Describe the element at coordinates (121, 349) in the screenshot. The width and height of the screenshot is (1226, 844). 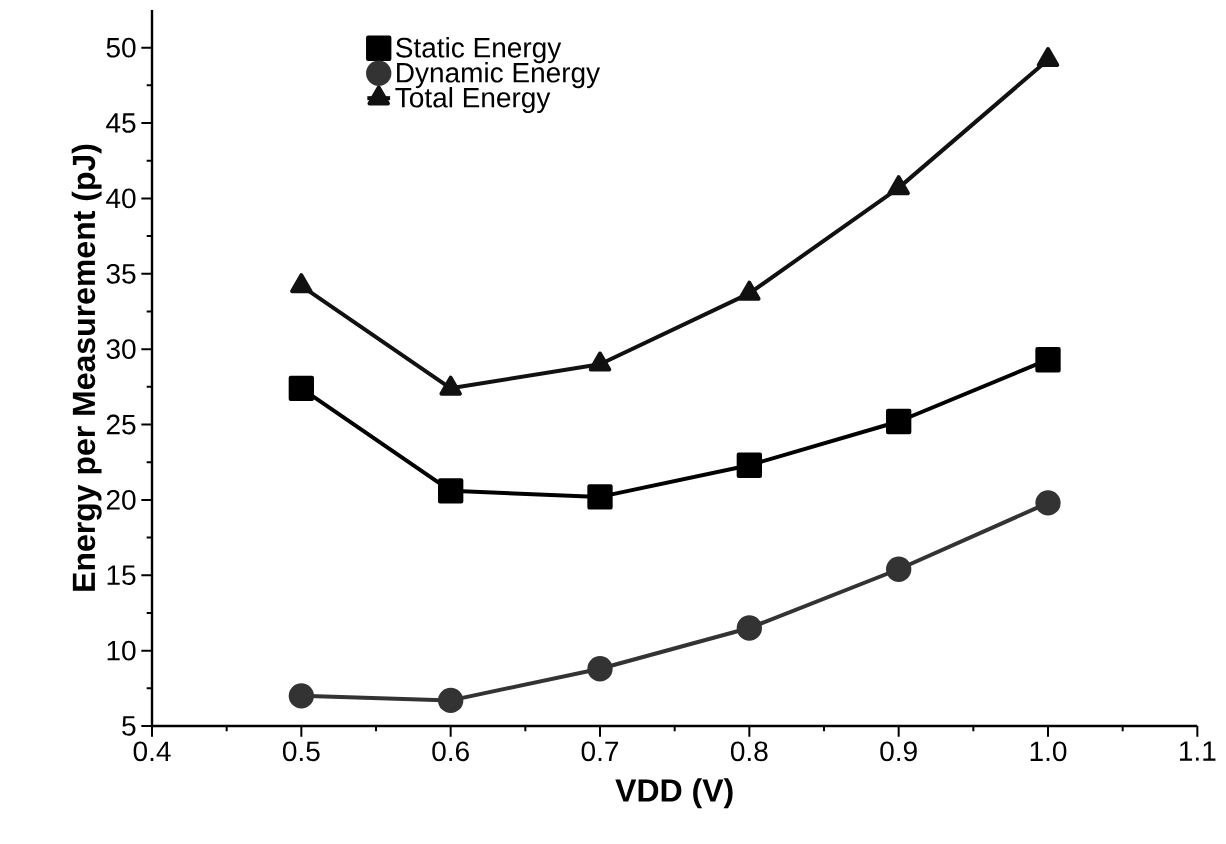
I see `y-tick-label: 30` at that location.